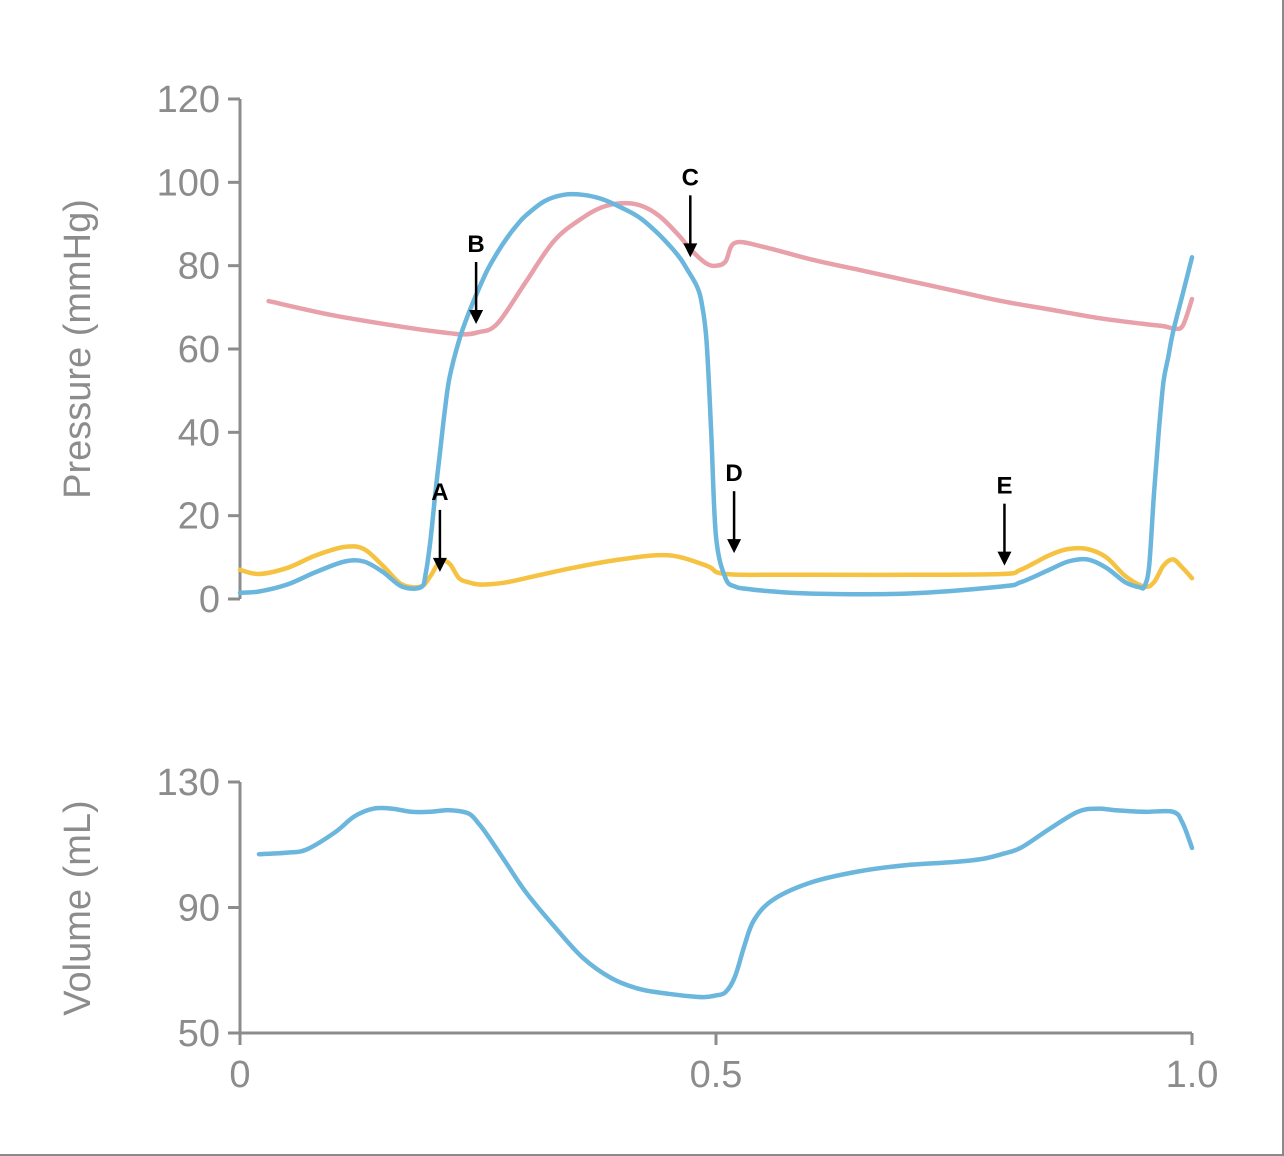  I want to click on volume-axis-title: Volume (mL), so click(78, 907).